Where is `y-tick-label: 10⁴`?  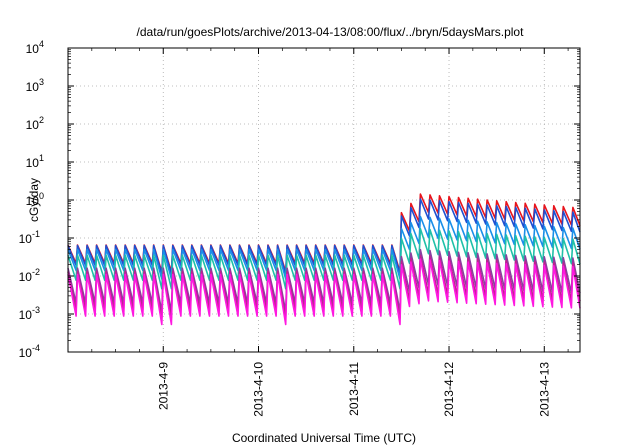 y-tick-label: 10⁴ is located at coordinates (35, 47).